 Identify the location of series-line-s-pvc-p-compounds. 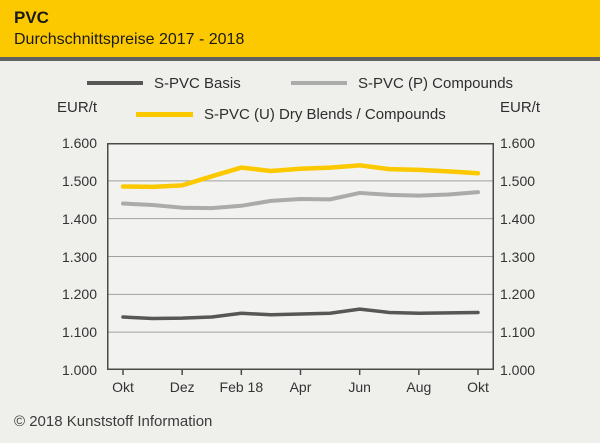
(300, 200).